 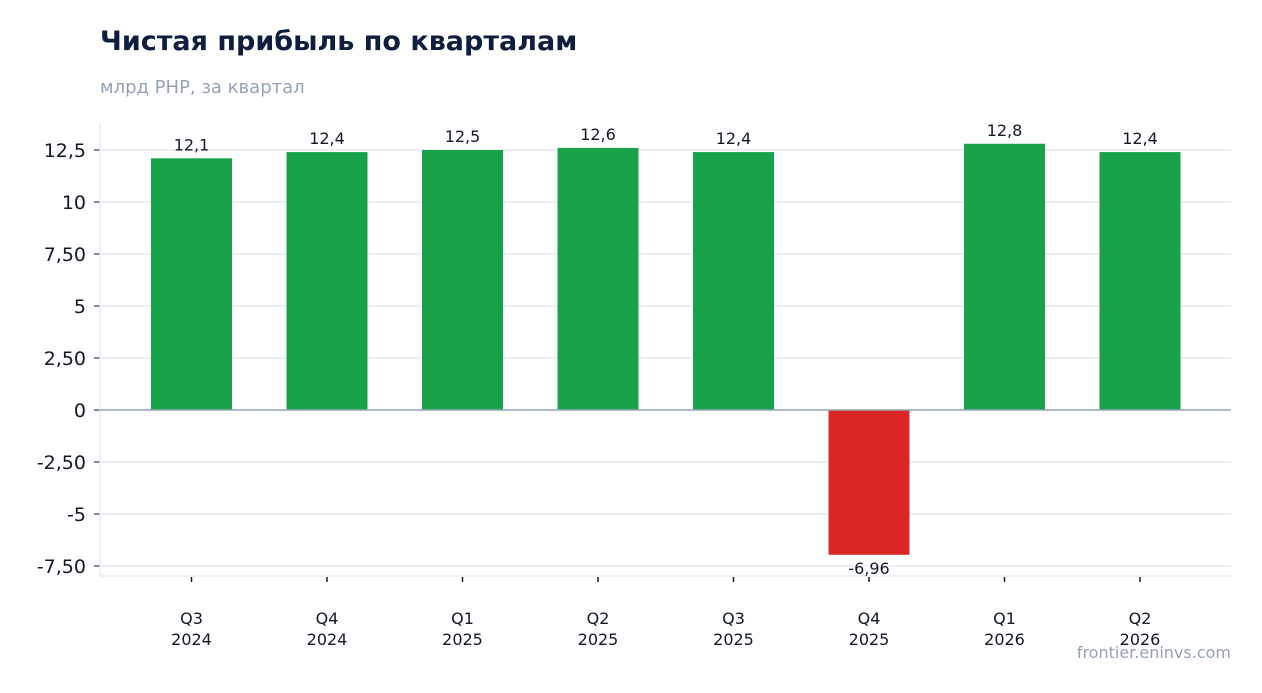 What do you see at coordinates (1153, 652) in the screenshot?
I see `watermark: frontier.eninvs.com` at bounding box center [1153, 652].